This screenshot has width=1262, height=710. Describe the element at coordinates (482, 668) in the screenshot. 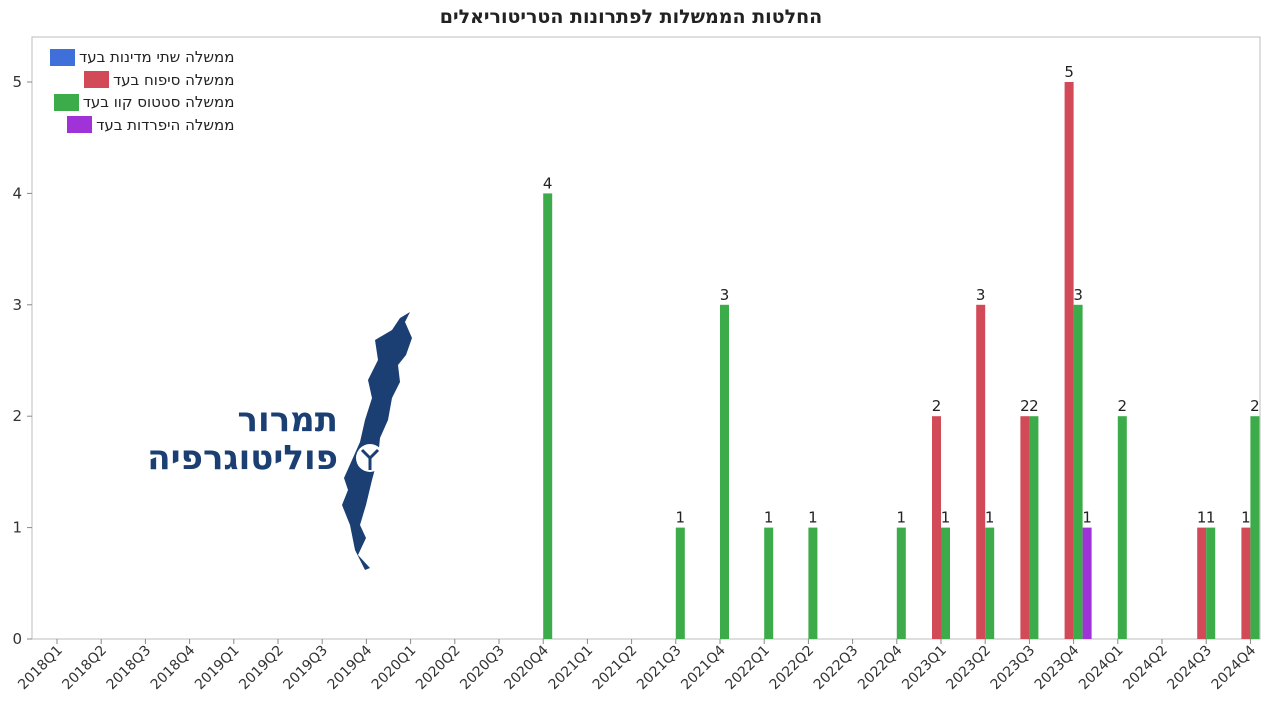

I see `x-tick-label: 2020Q3` at that location.